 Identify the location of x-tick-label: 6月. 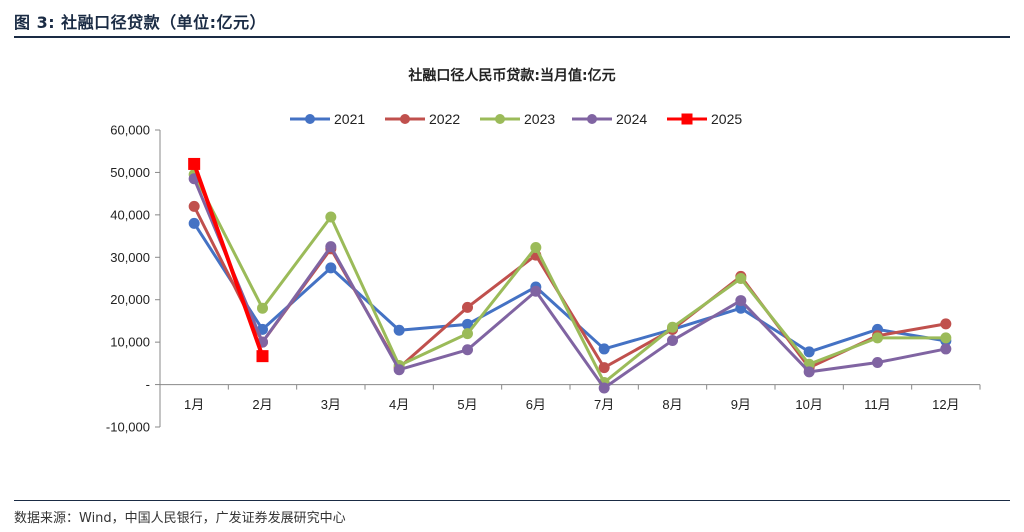
(536, 404).